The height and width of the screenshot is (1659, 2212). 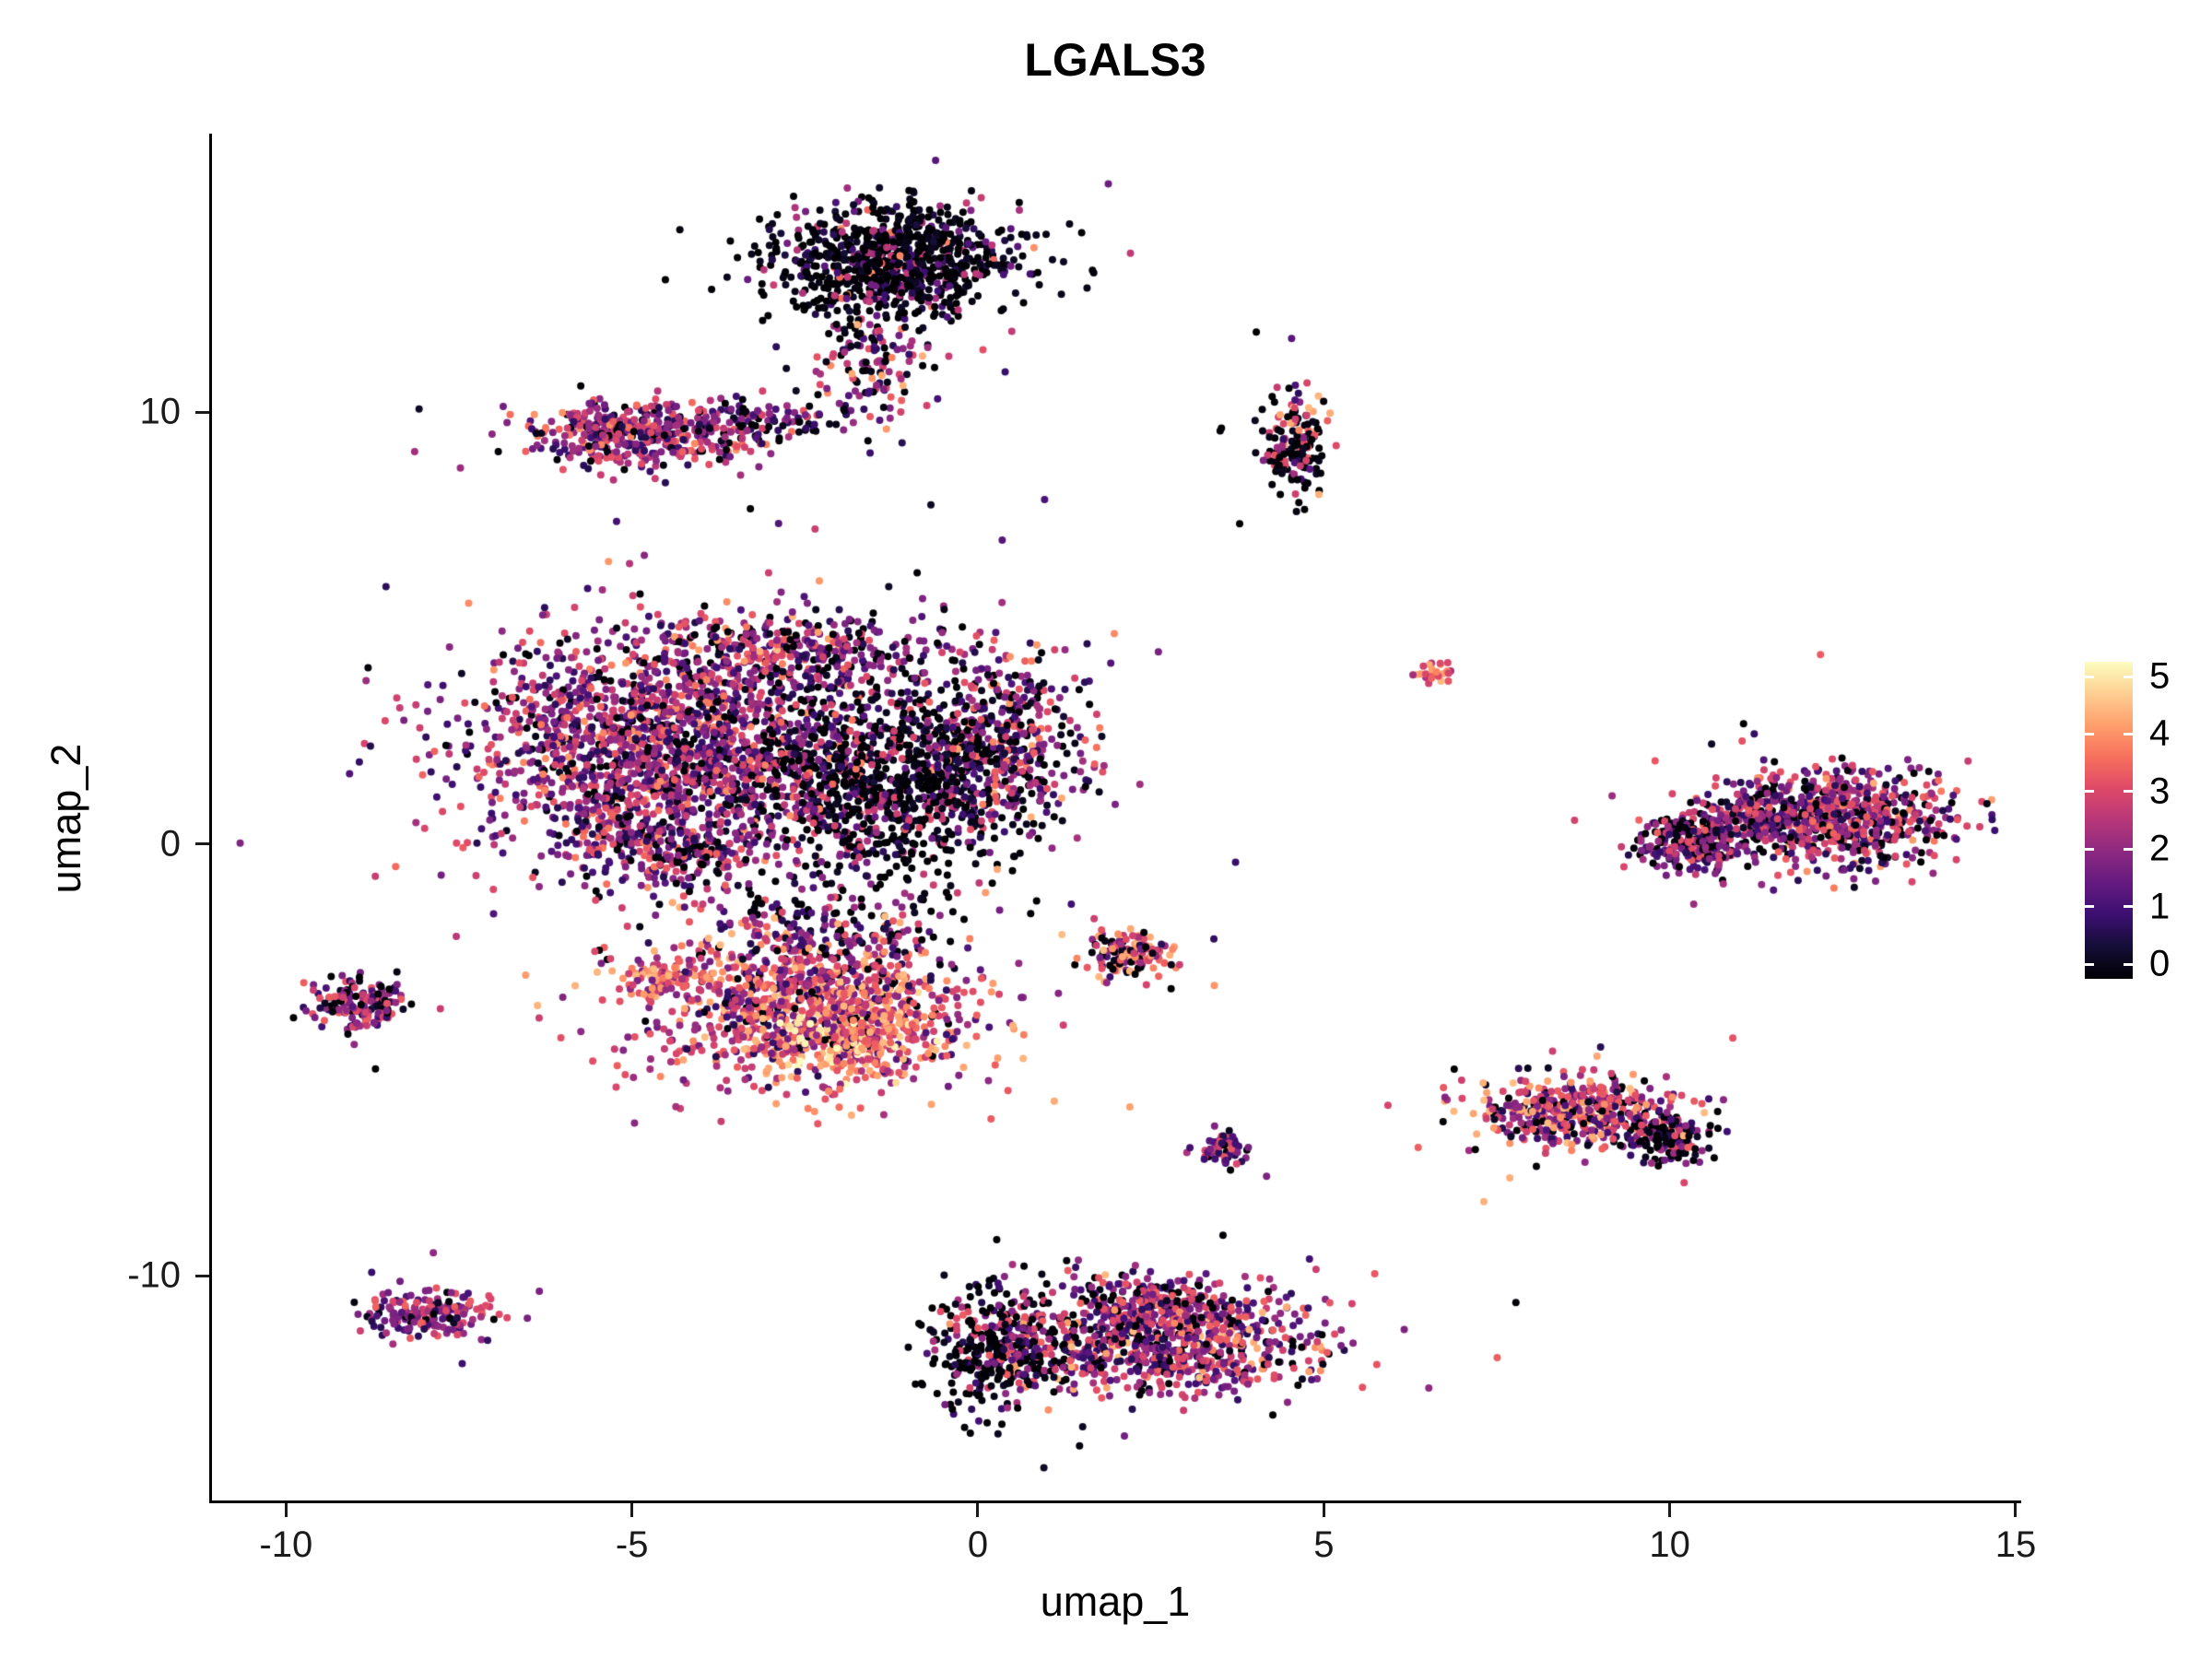 I want to click on y-tick-label: 10, so click(x=160, y=411).